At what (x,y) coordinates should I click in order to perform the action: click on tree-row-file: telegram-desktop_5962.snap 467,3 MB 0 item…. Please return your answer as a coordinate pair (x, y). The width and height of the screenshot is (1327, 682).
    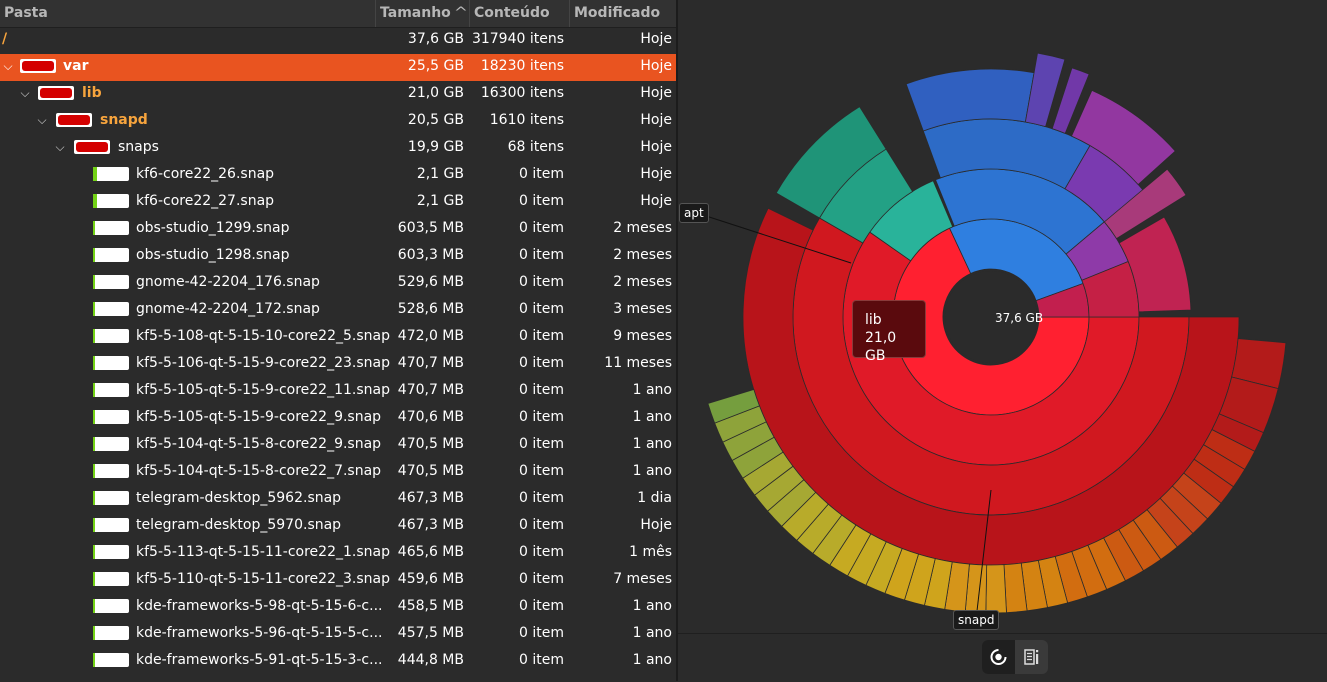
    Looking at the image, I should click on (338, 499).